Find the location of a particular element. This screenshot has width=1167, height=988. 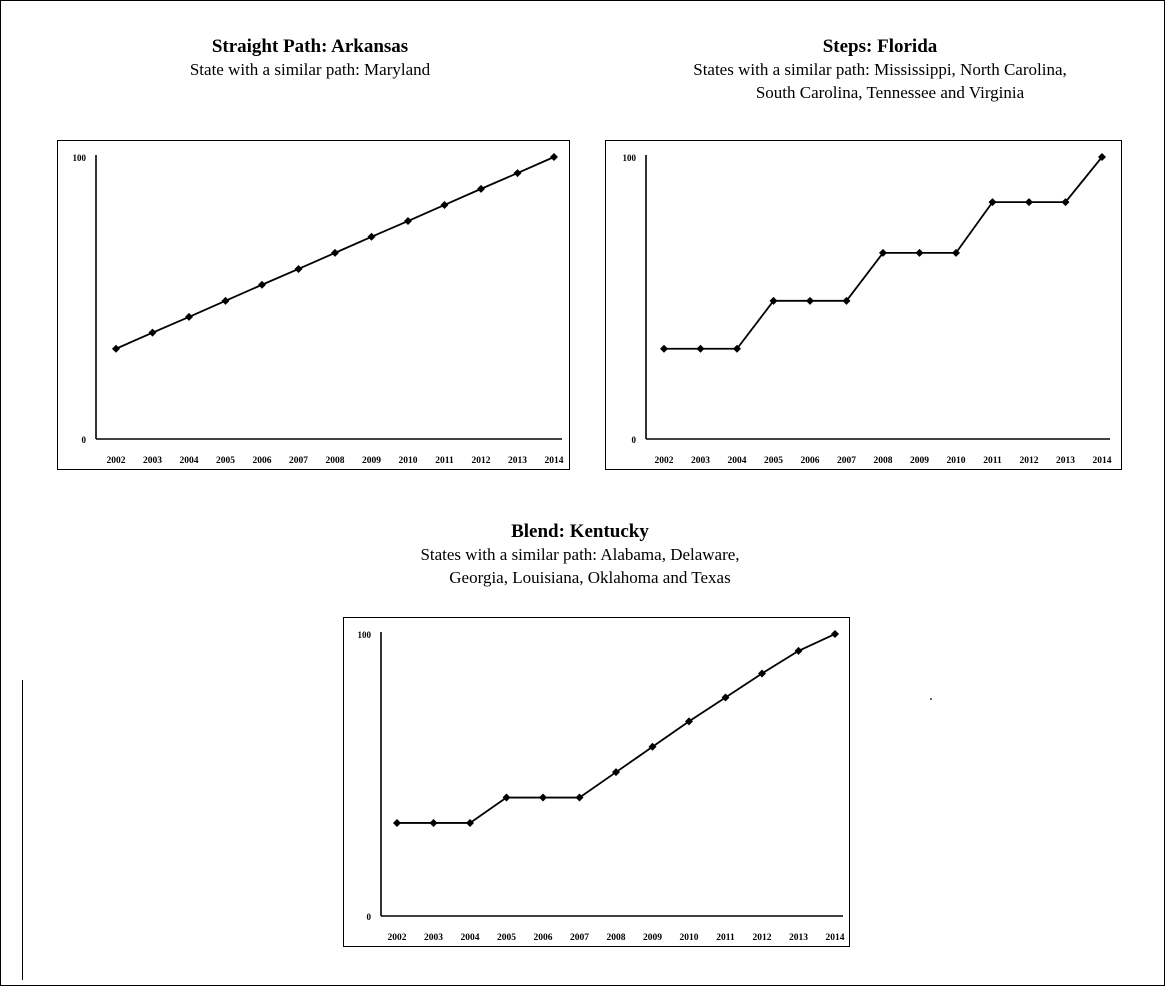

arkansas-subtitle: State with a similar path: Maryland is located at coordinates (310, 69).